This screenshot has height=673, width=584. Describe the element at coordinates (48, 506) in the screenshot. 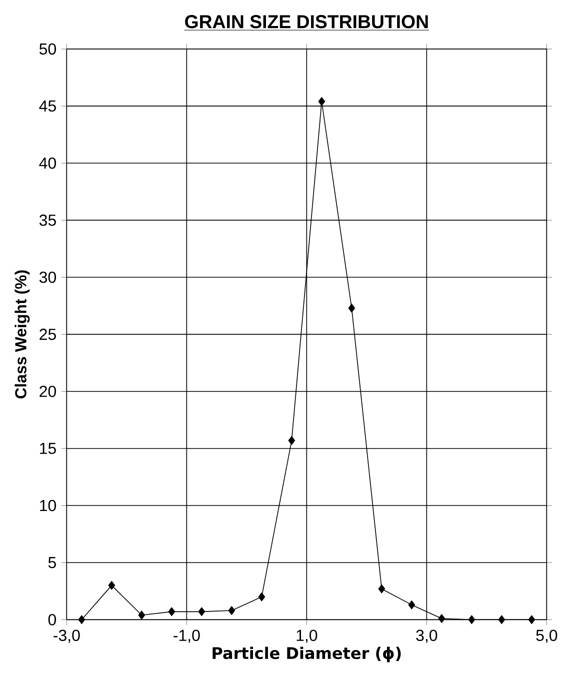

I see `y-tick-label: 10` at that location.